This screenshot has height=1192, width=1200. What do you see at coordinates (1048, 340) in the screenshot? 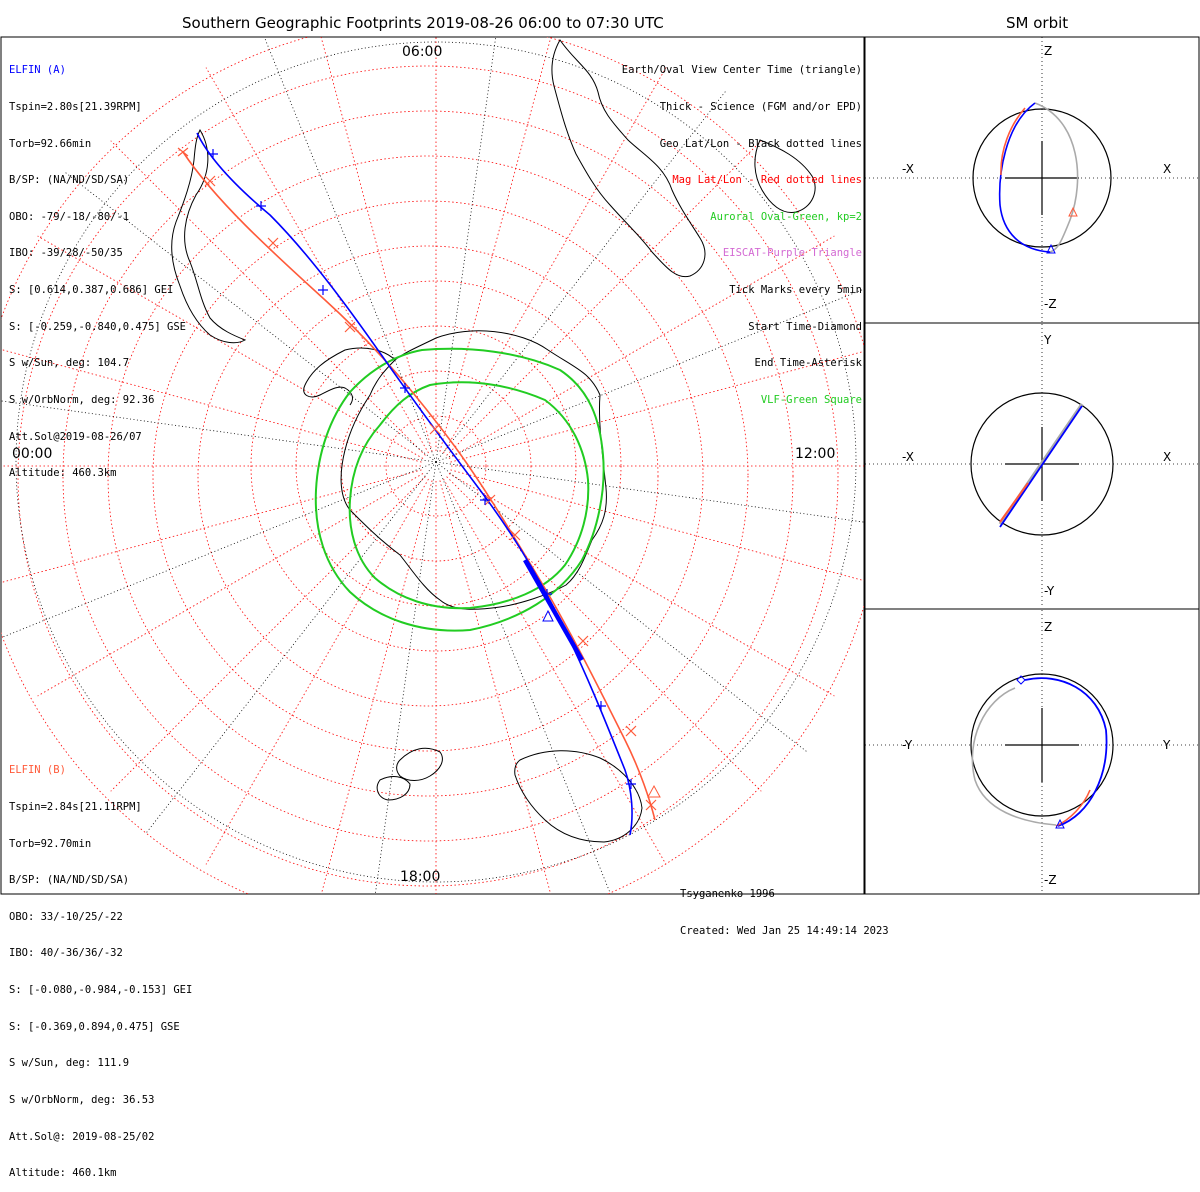
I see `sm2-top-label: Y` at bounding box center [1048, 340].